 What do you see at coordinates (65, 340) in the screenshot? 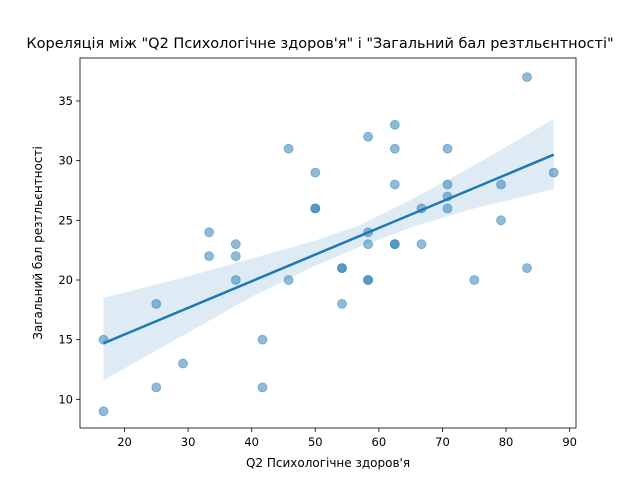
I see `y-tick-label: 15` at bounding box center [65, 340].